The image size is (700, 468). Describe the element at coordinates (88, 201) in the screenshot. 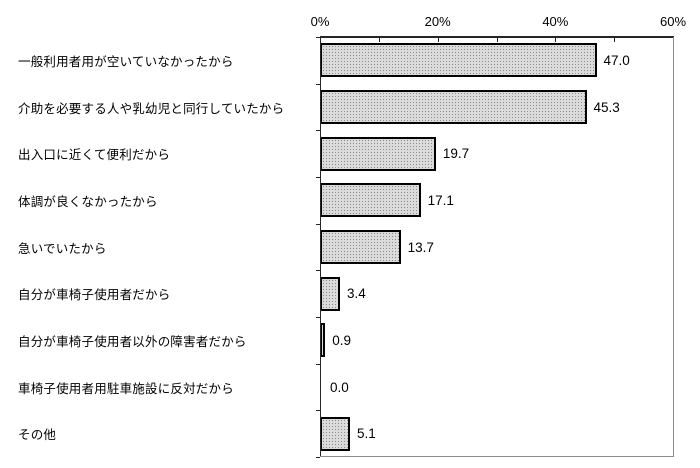

I see `category-label: 体調が良くなかったから` at that location.